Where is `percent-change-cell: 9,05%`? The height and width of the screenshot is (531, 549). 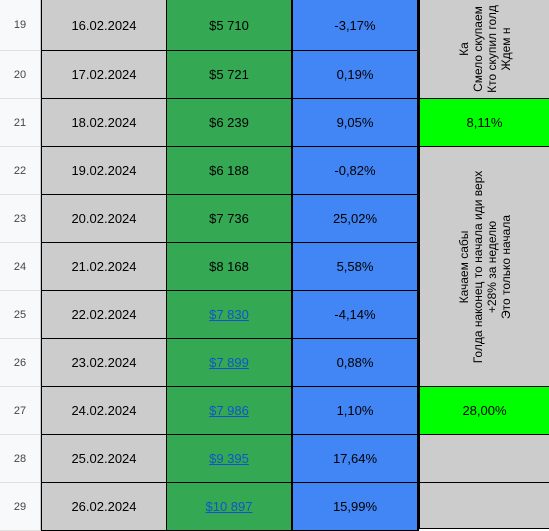
percent-change-cell: 9,05% is located at coordinates (356, 123).